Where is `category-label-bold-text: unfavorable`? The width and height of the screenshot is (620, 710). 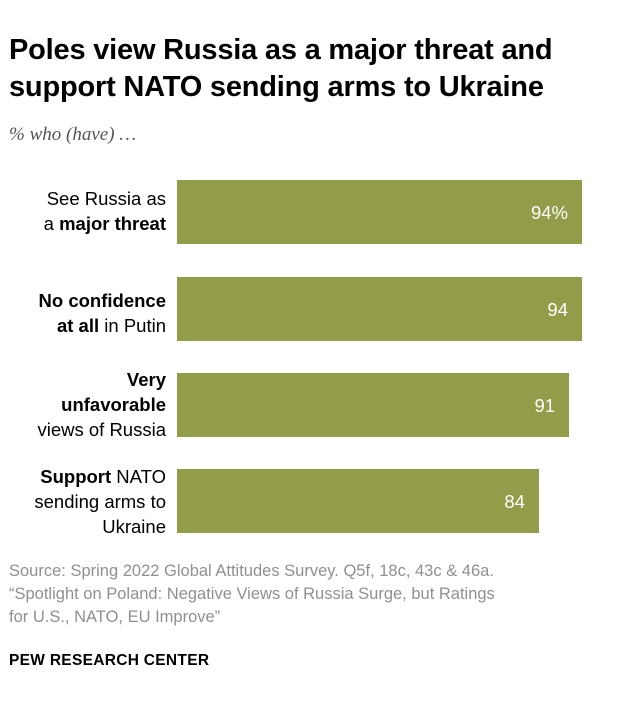
category-label-bold-text: unfavorable is located at coordinates (113, 404).